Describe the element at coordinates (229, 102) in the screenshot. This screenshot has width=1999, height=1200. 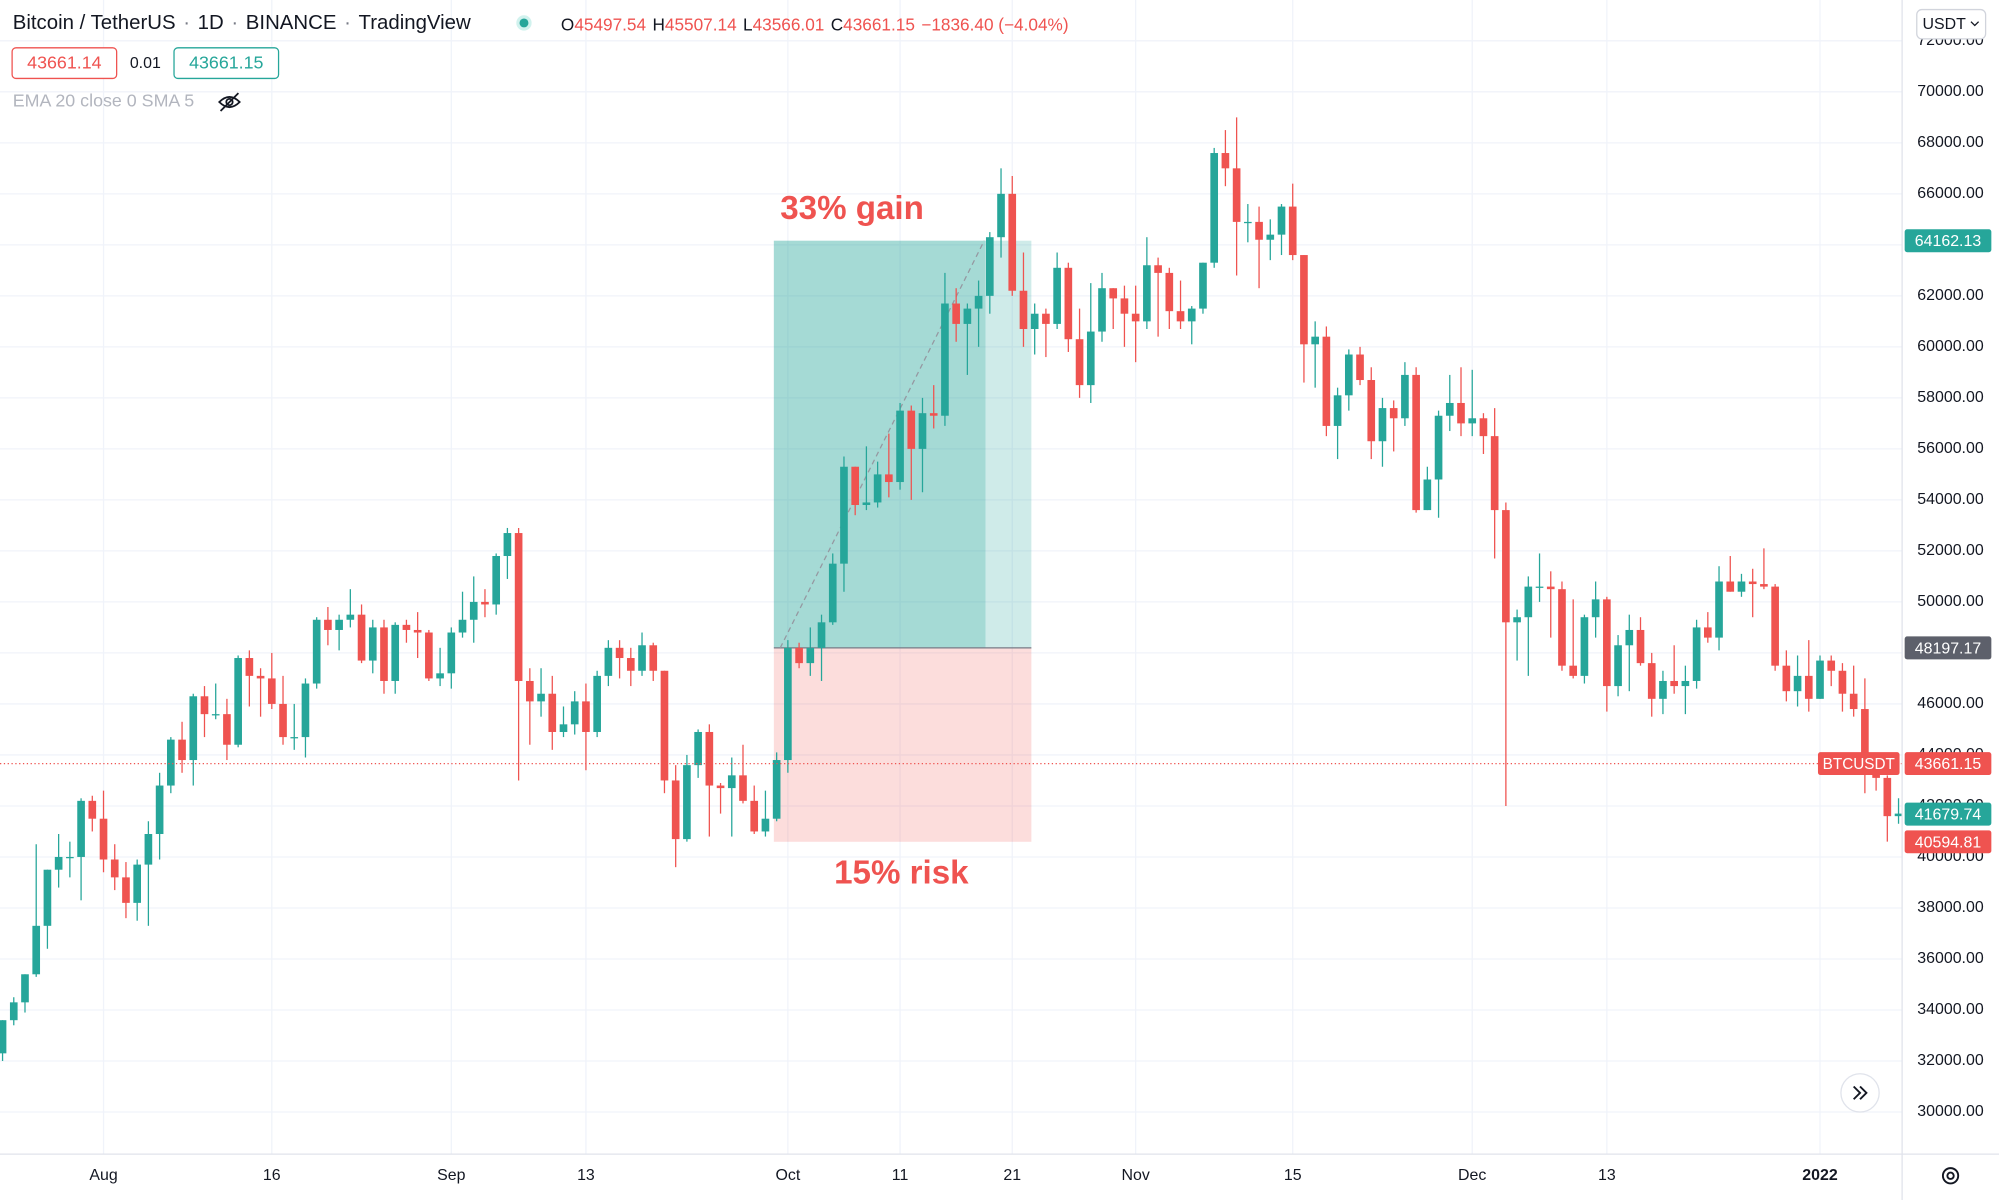
I see `hide-indicators-icon` at that location.